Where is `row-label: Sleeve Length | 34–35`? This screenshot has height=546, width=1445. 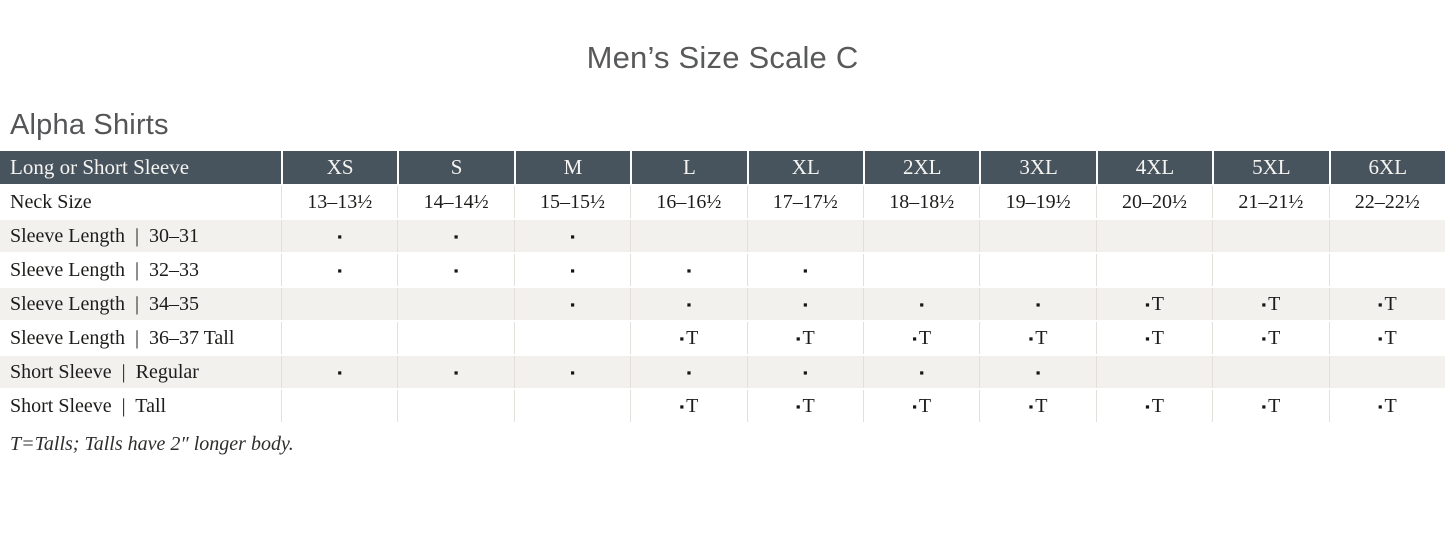 row-label: Sleeve Length | 34–35 is located at coordinates (104, 303).